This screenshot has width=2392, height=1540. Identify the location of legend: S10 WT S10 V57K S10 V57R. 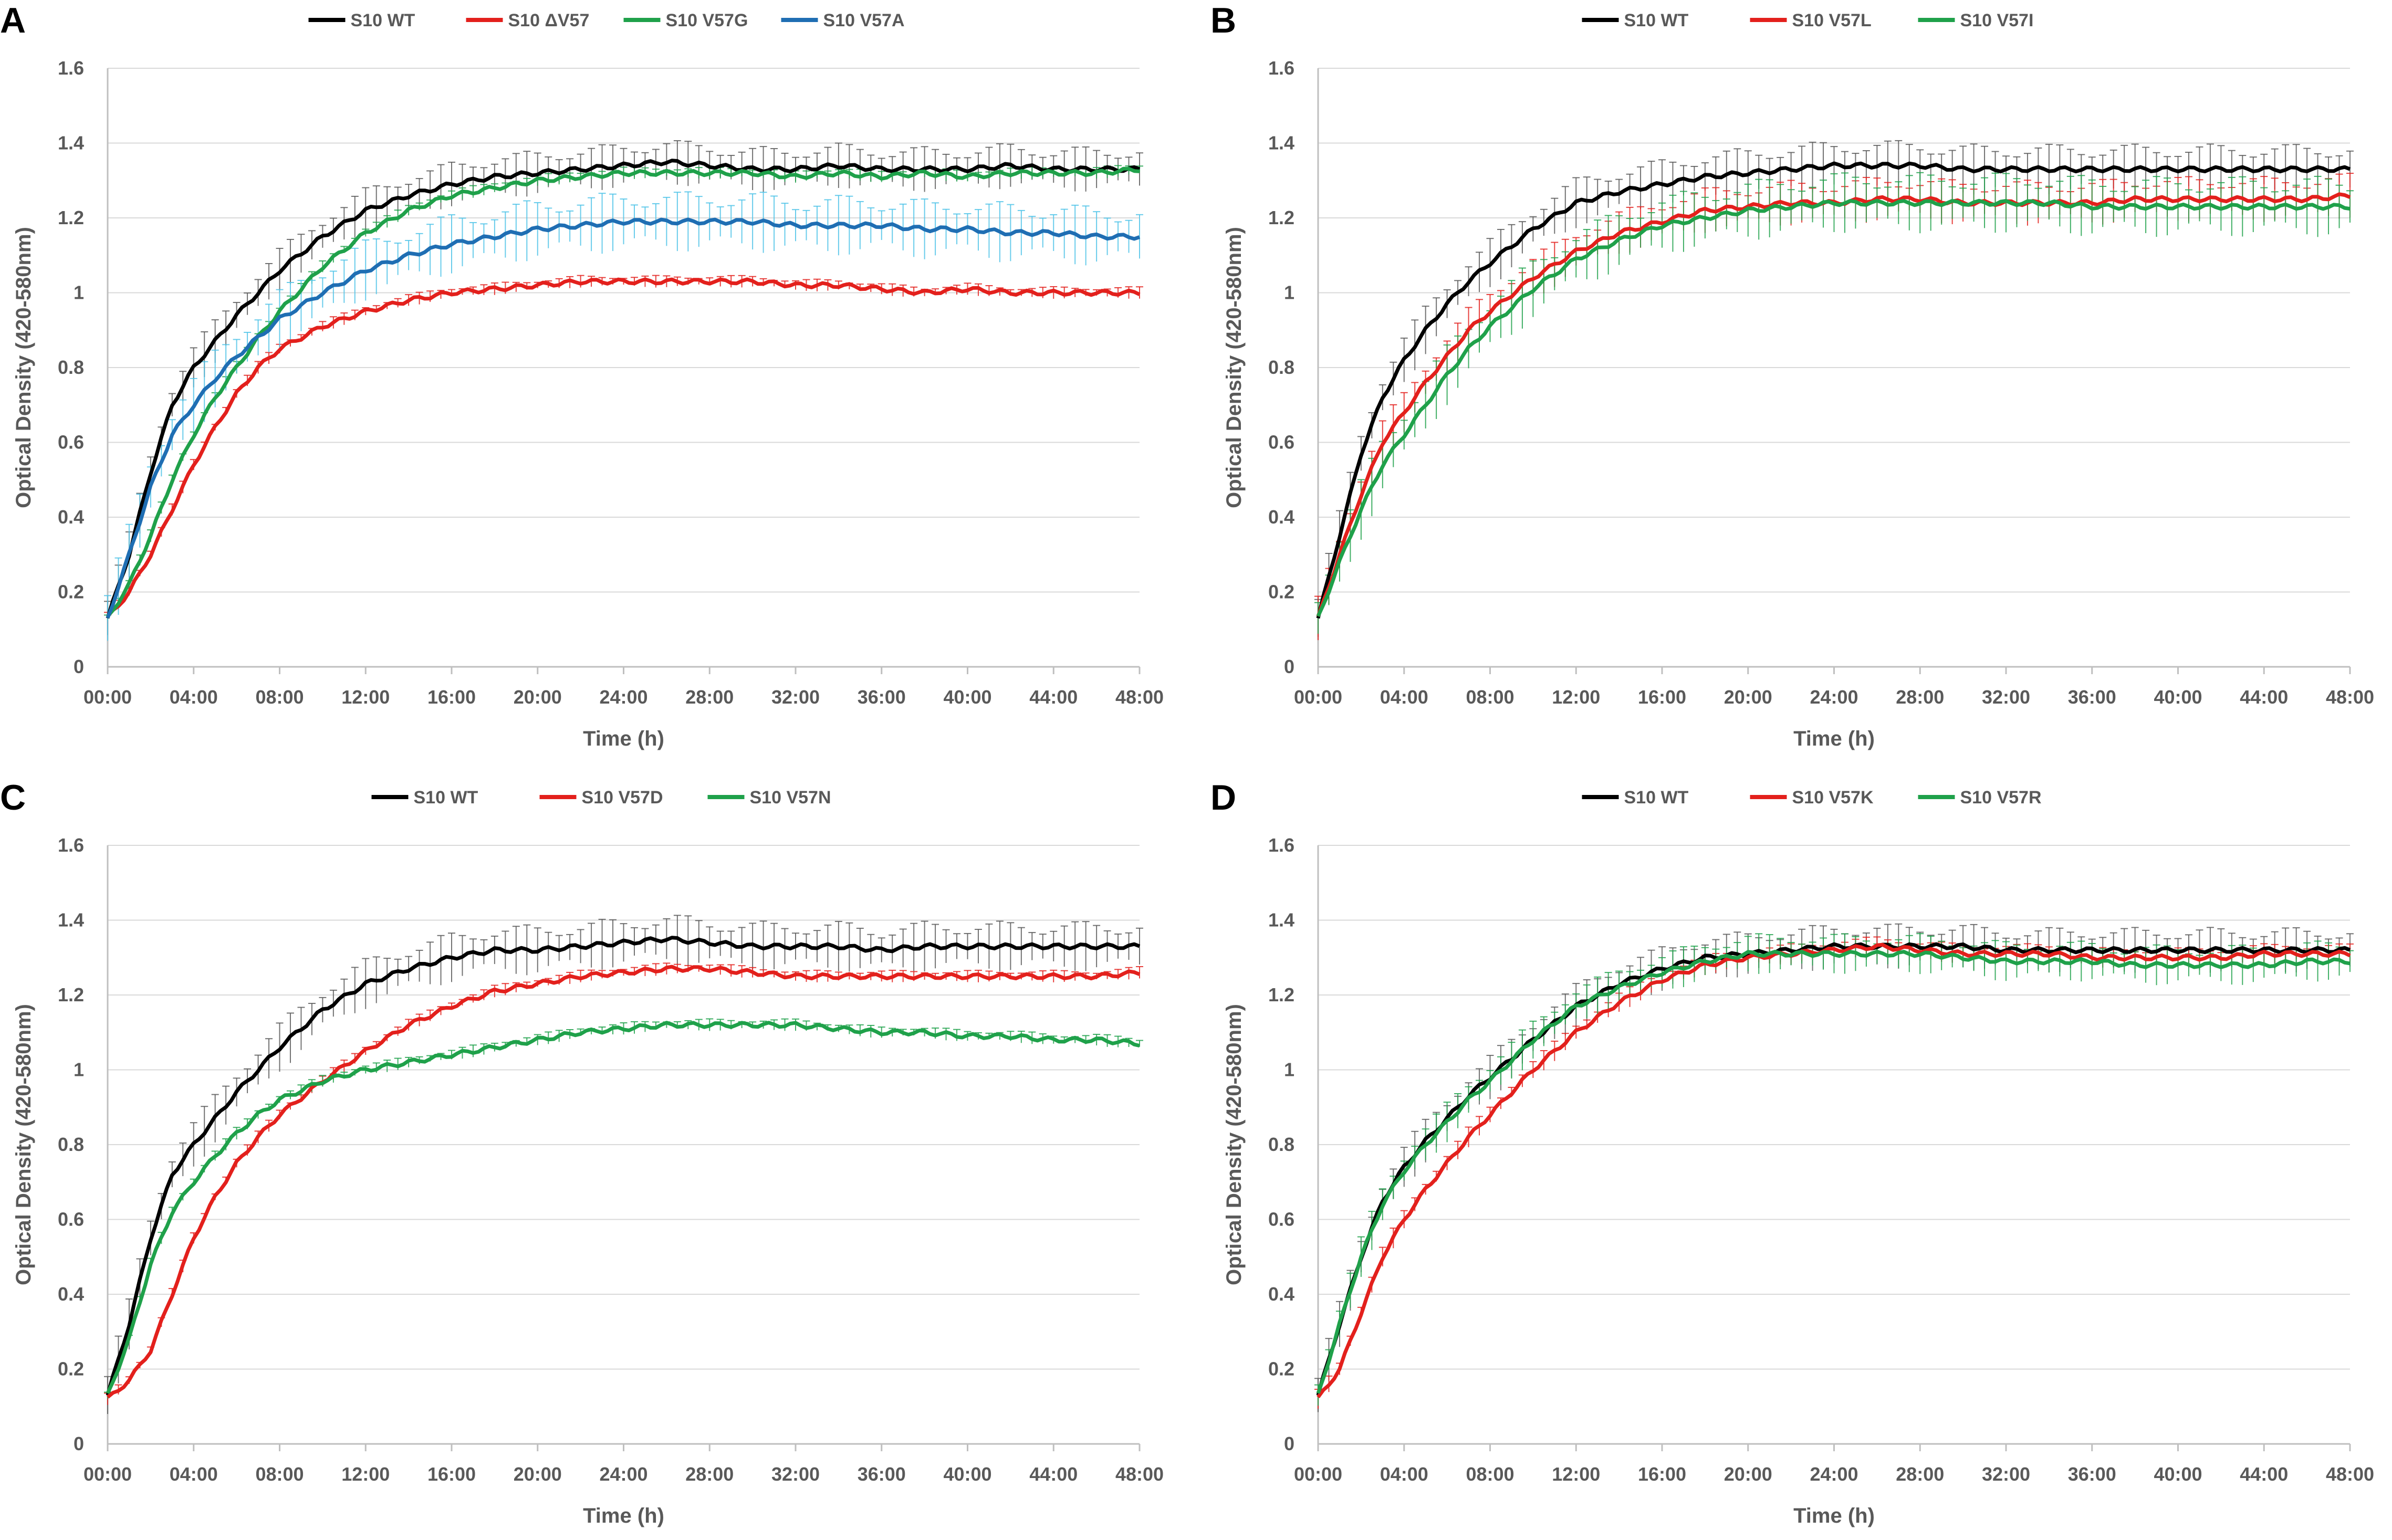
(1812, 798).